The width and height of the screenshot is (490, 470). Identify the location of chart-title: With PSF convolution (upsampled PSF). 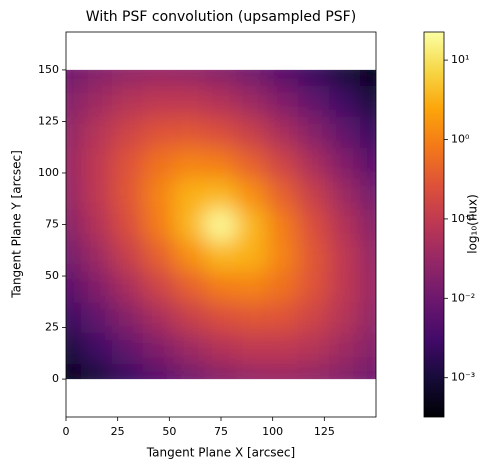
(221, 17).